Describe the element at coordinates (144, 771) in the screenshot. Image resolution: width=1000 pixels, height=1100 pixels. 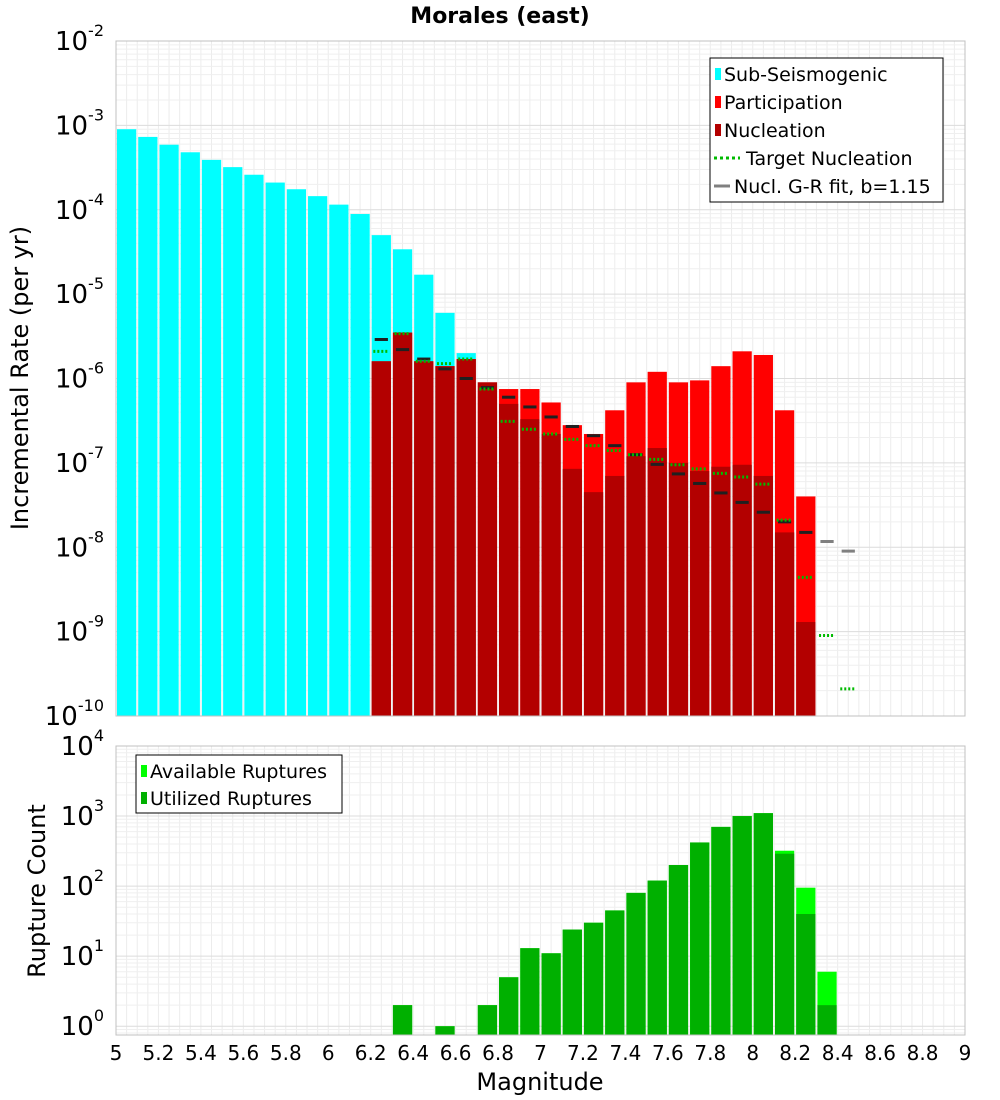
I see `bottom-legend-swatch` at that location.